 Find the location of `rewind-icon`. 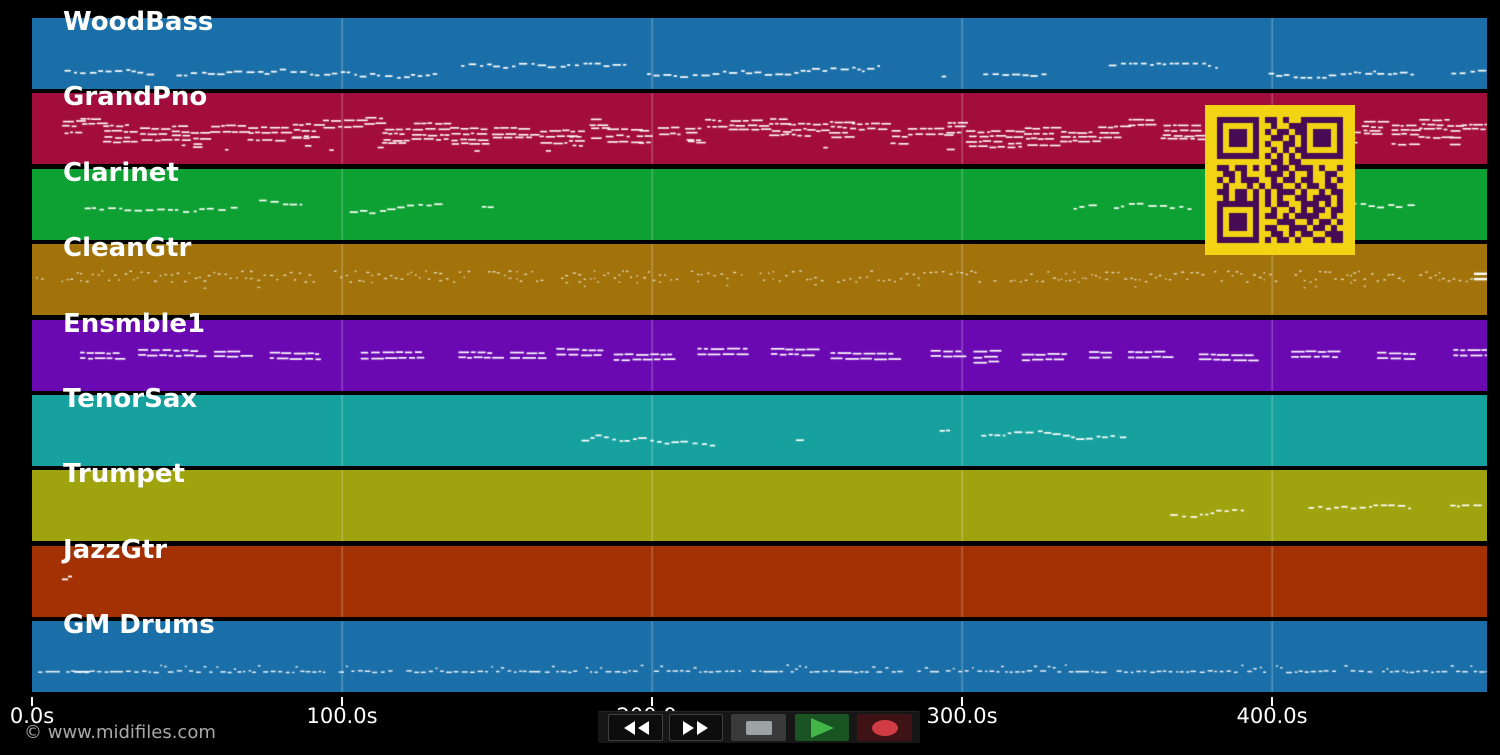

rewind-icon is located at coordinates (636, 727).